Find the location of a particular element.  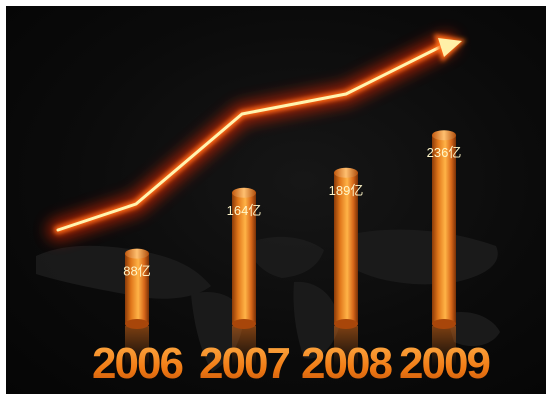

value-label-2008: 189亿 is located at coordinates (346, 190).